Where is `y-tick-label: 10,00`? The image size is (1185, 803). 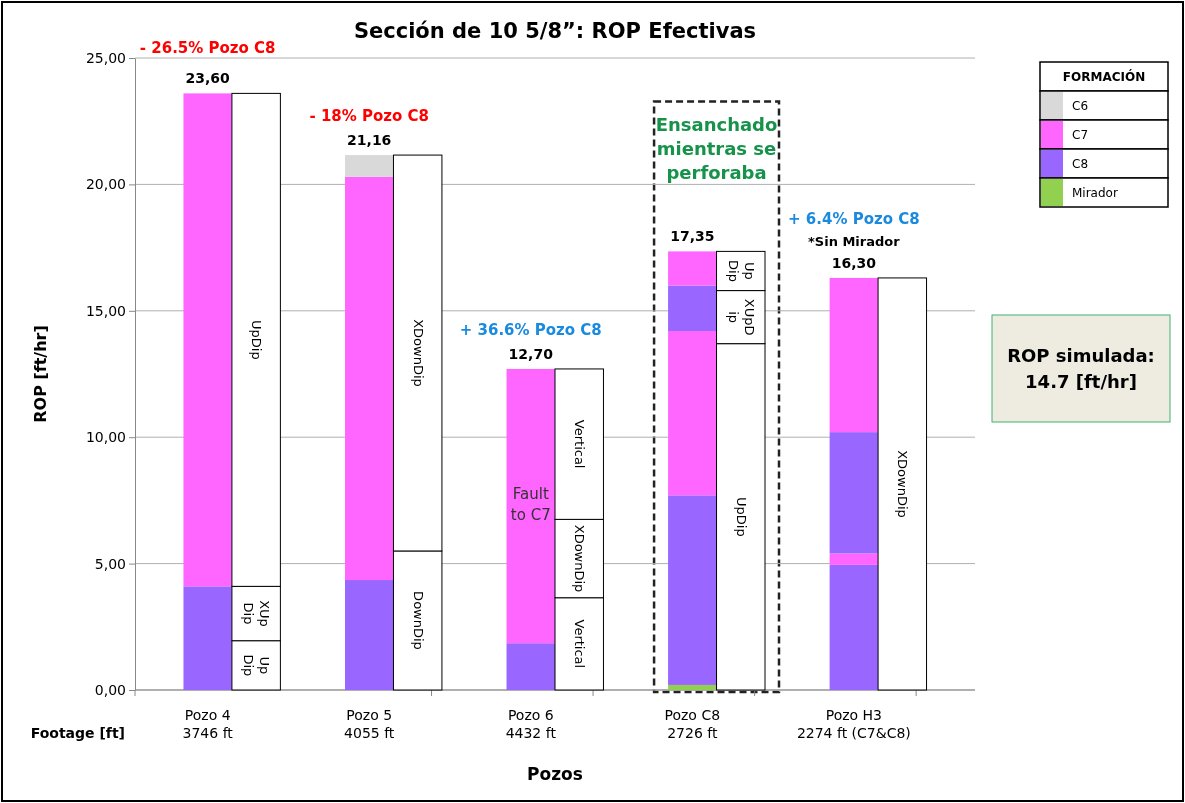
y-tick-label: 10,00 is located at coordinates (105, 437).